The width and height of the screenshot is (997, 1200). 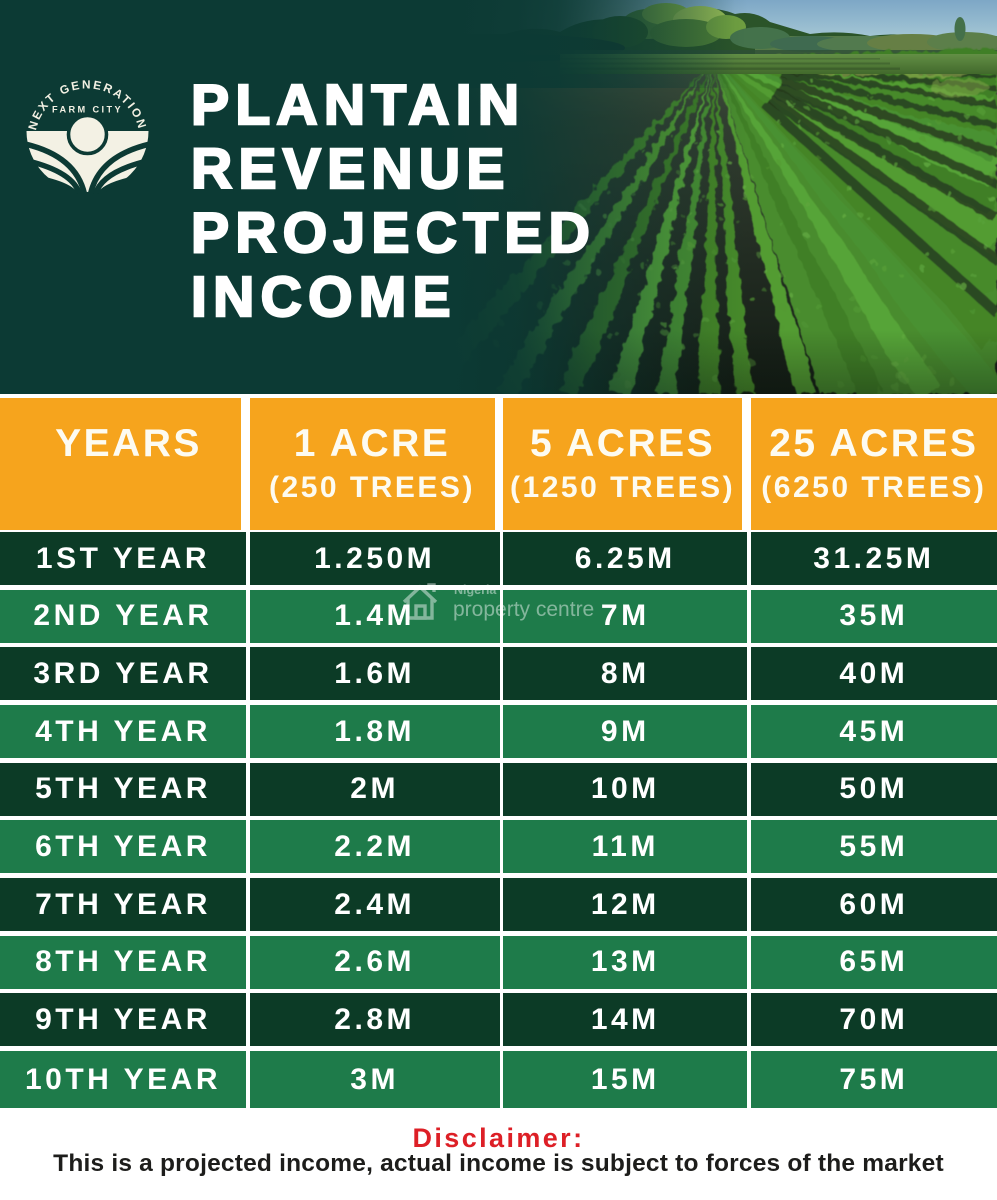 What do you see at coordinates (87, 110) in the screenshot?
I see `svg-text: FARM CITY` at bounding box center [87, 110].